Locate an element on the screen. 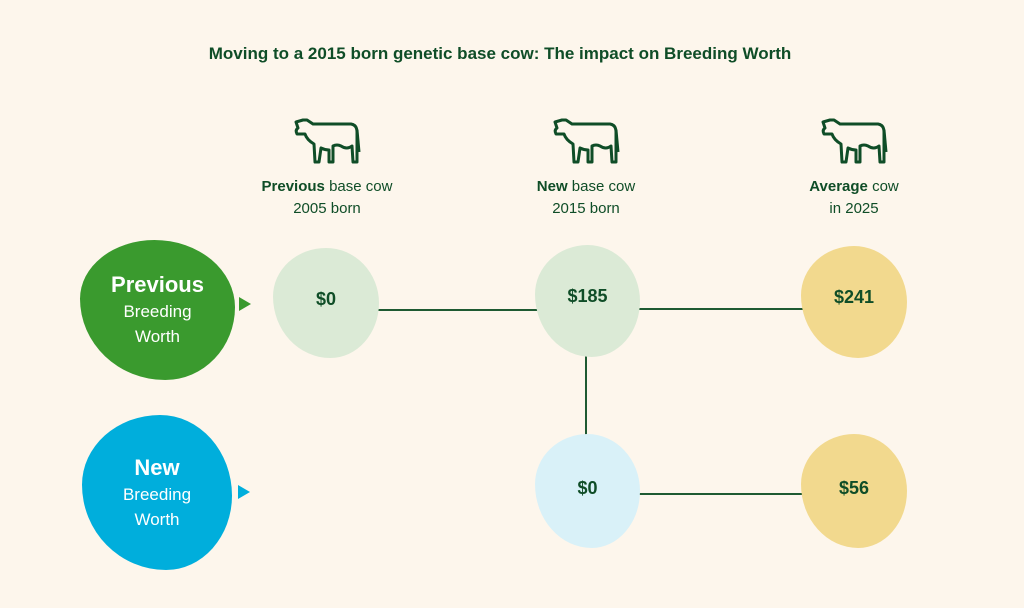 This screenshot has height=608, width=1024. row-label-new-breeding-worth: New Breeding Worth is located at coordinates (157, 492).